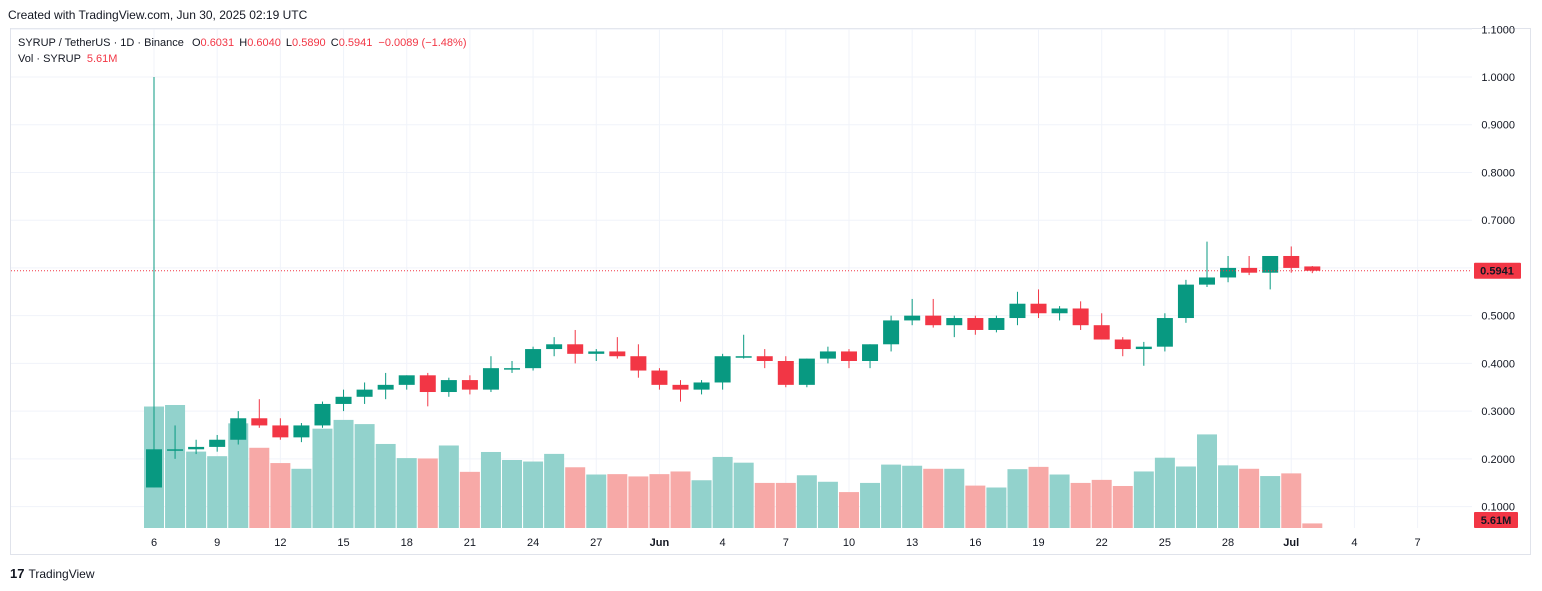 The height and width of the screenshot is (591, 1542). Describe the element at coordinates (849, 543) in the screenshot. I see `time-tick-label: 10` at that location.